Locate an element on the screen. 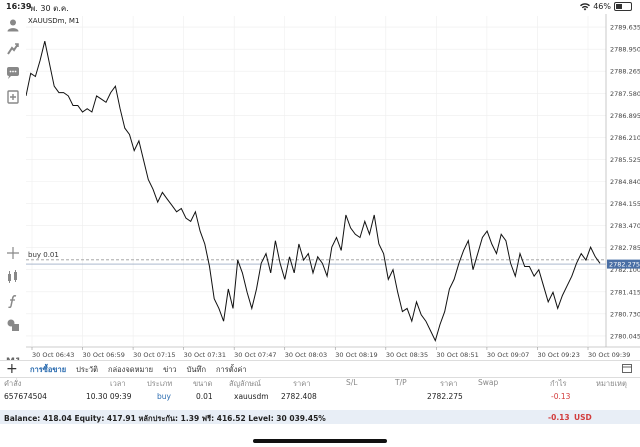 This screenshot has height=447, width=640. status-bar: 16:39 พ. 30 ต.ค. 46% is located at coordinates (320, 7).